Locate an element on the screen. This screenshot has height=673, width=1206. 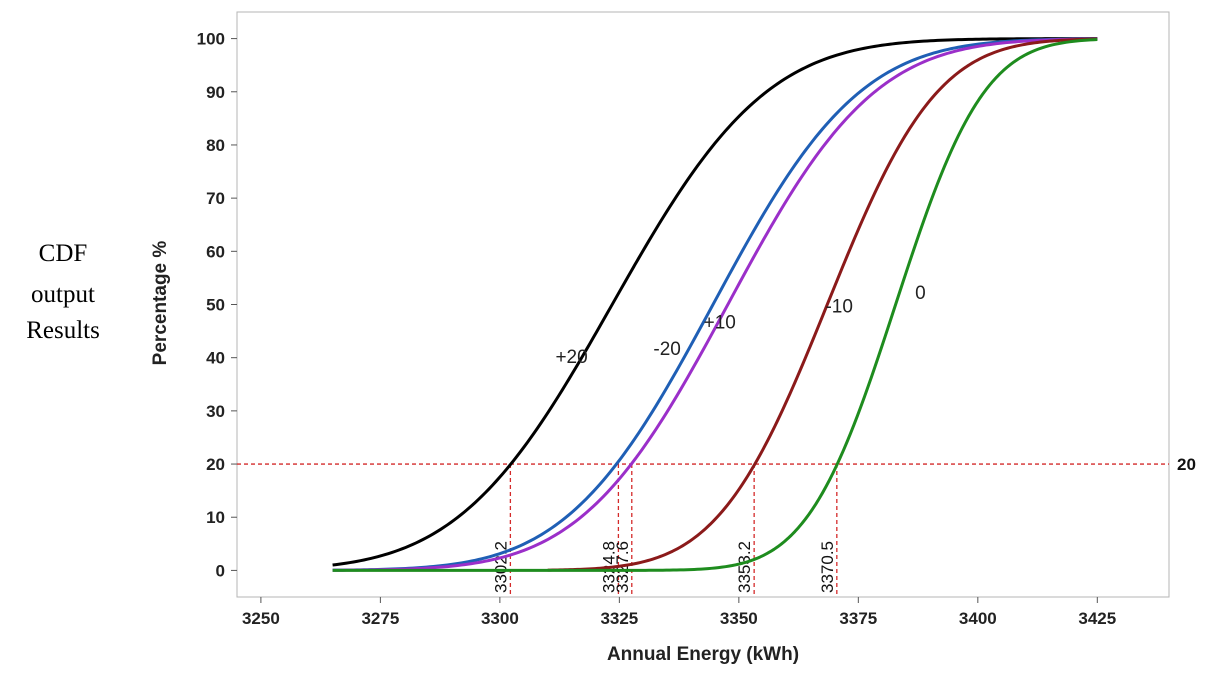
y-tick-label: 50 is located at coordinates (215, 305).